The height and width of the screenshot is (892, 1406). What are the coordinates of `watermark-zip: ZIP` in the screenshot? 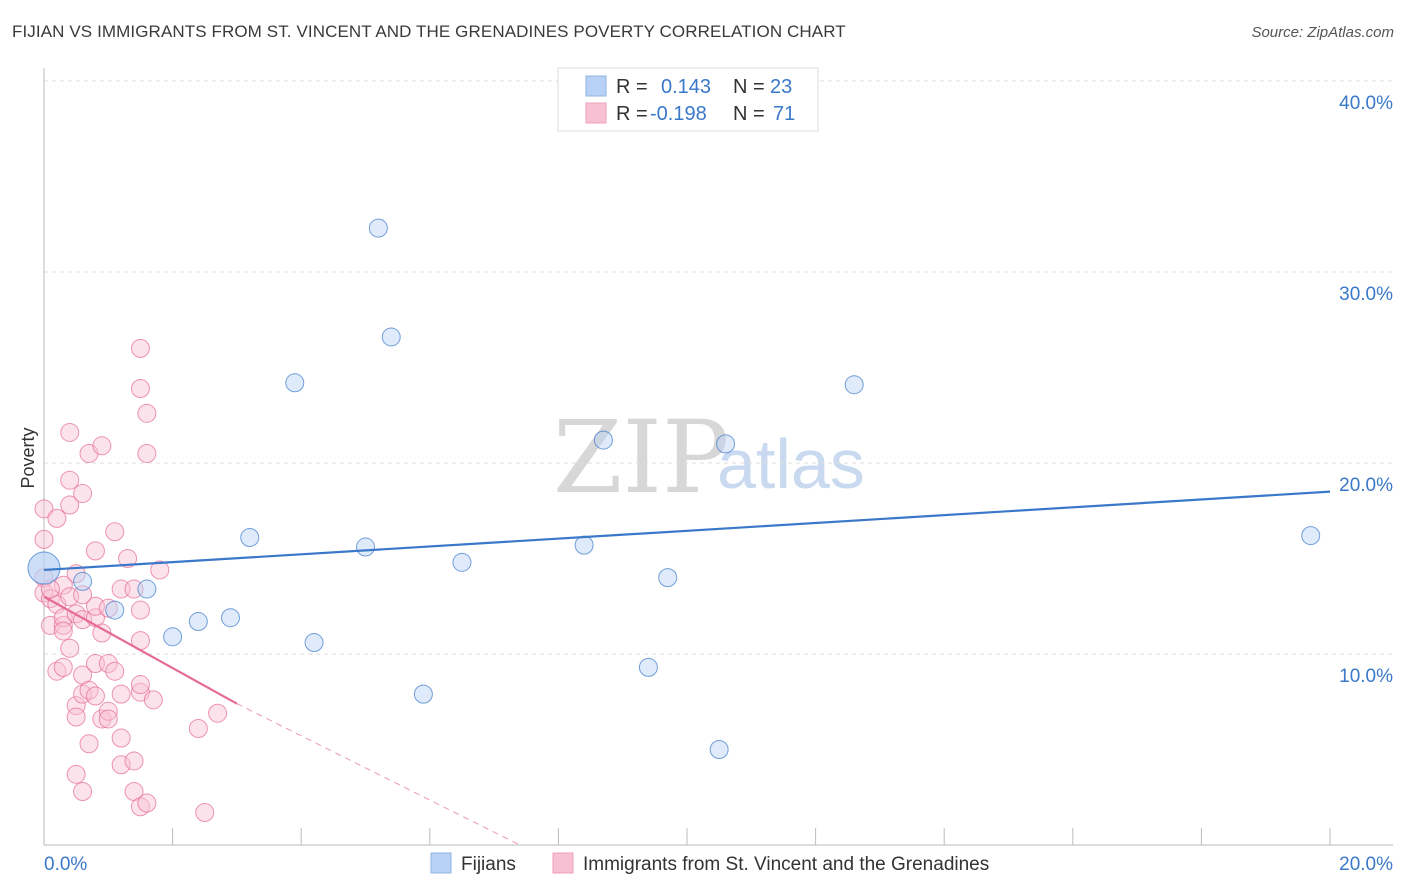 It's located at (641, 457).